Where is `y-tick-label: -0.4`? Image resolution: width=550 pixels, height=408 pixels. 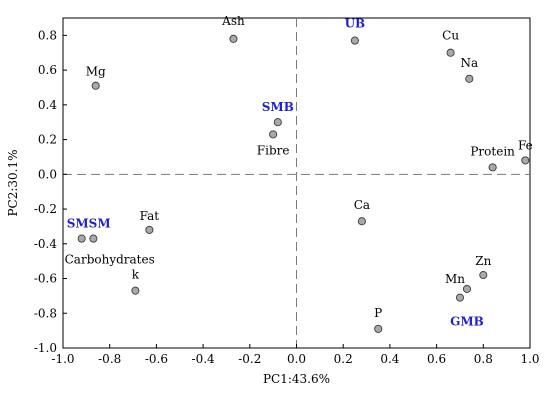
y-tick-label: -0.4 is located at coordinates (46, 244).